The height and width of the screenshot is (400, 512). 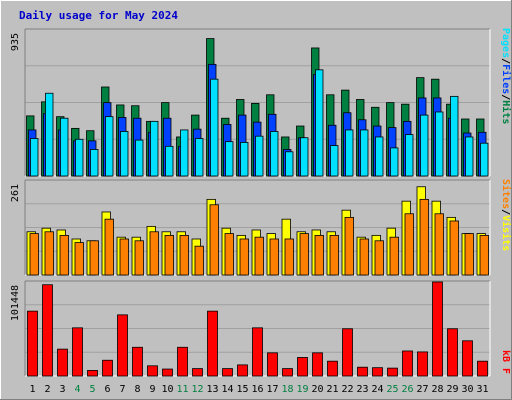 I want to click on day-label: 28, so click(x=437, y=389).